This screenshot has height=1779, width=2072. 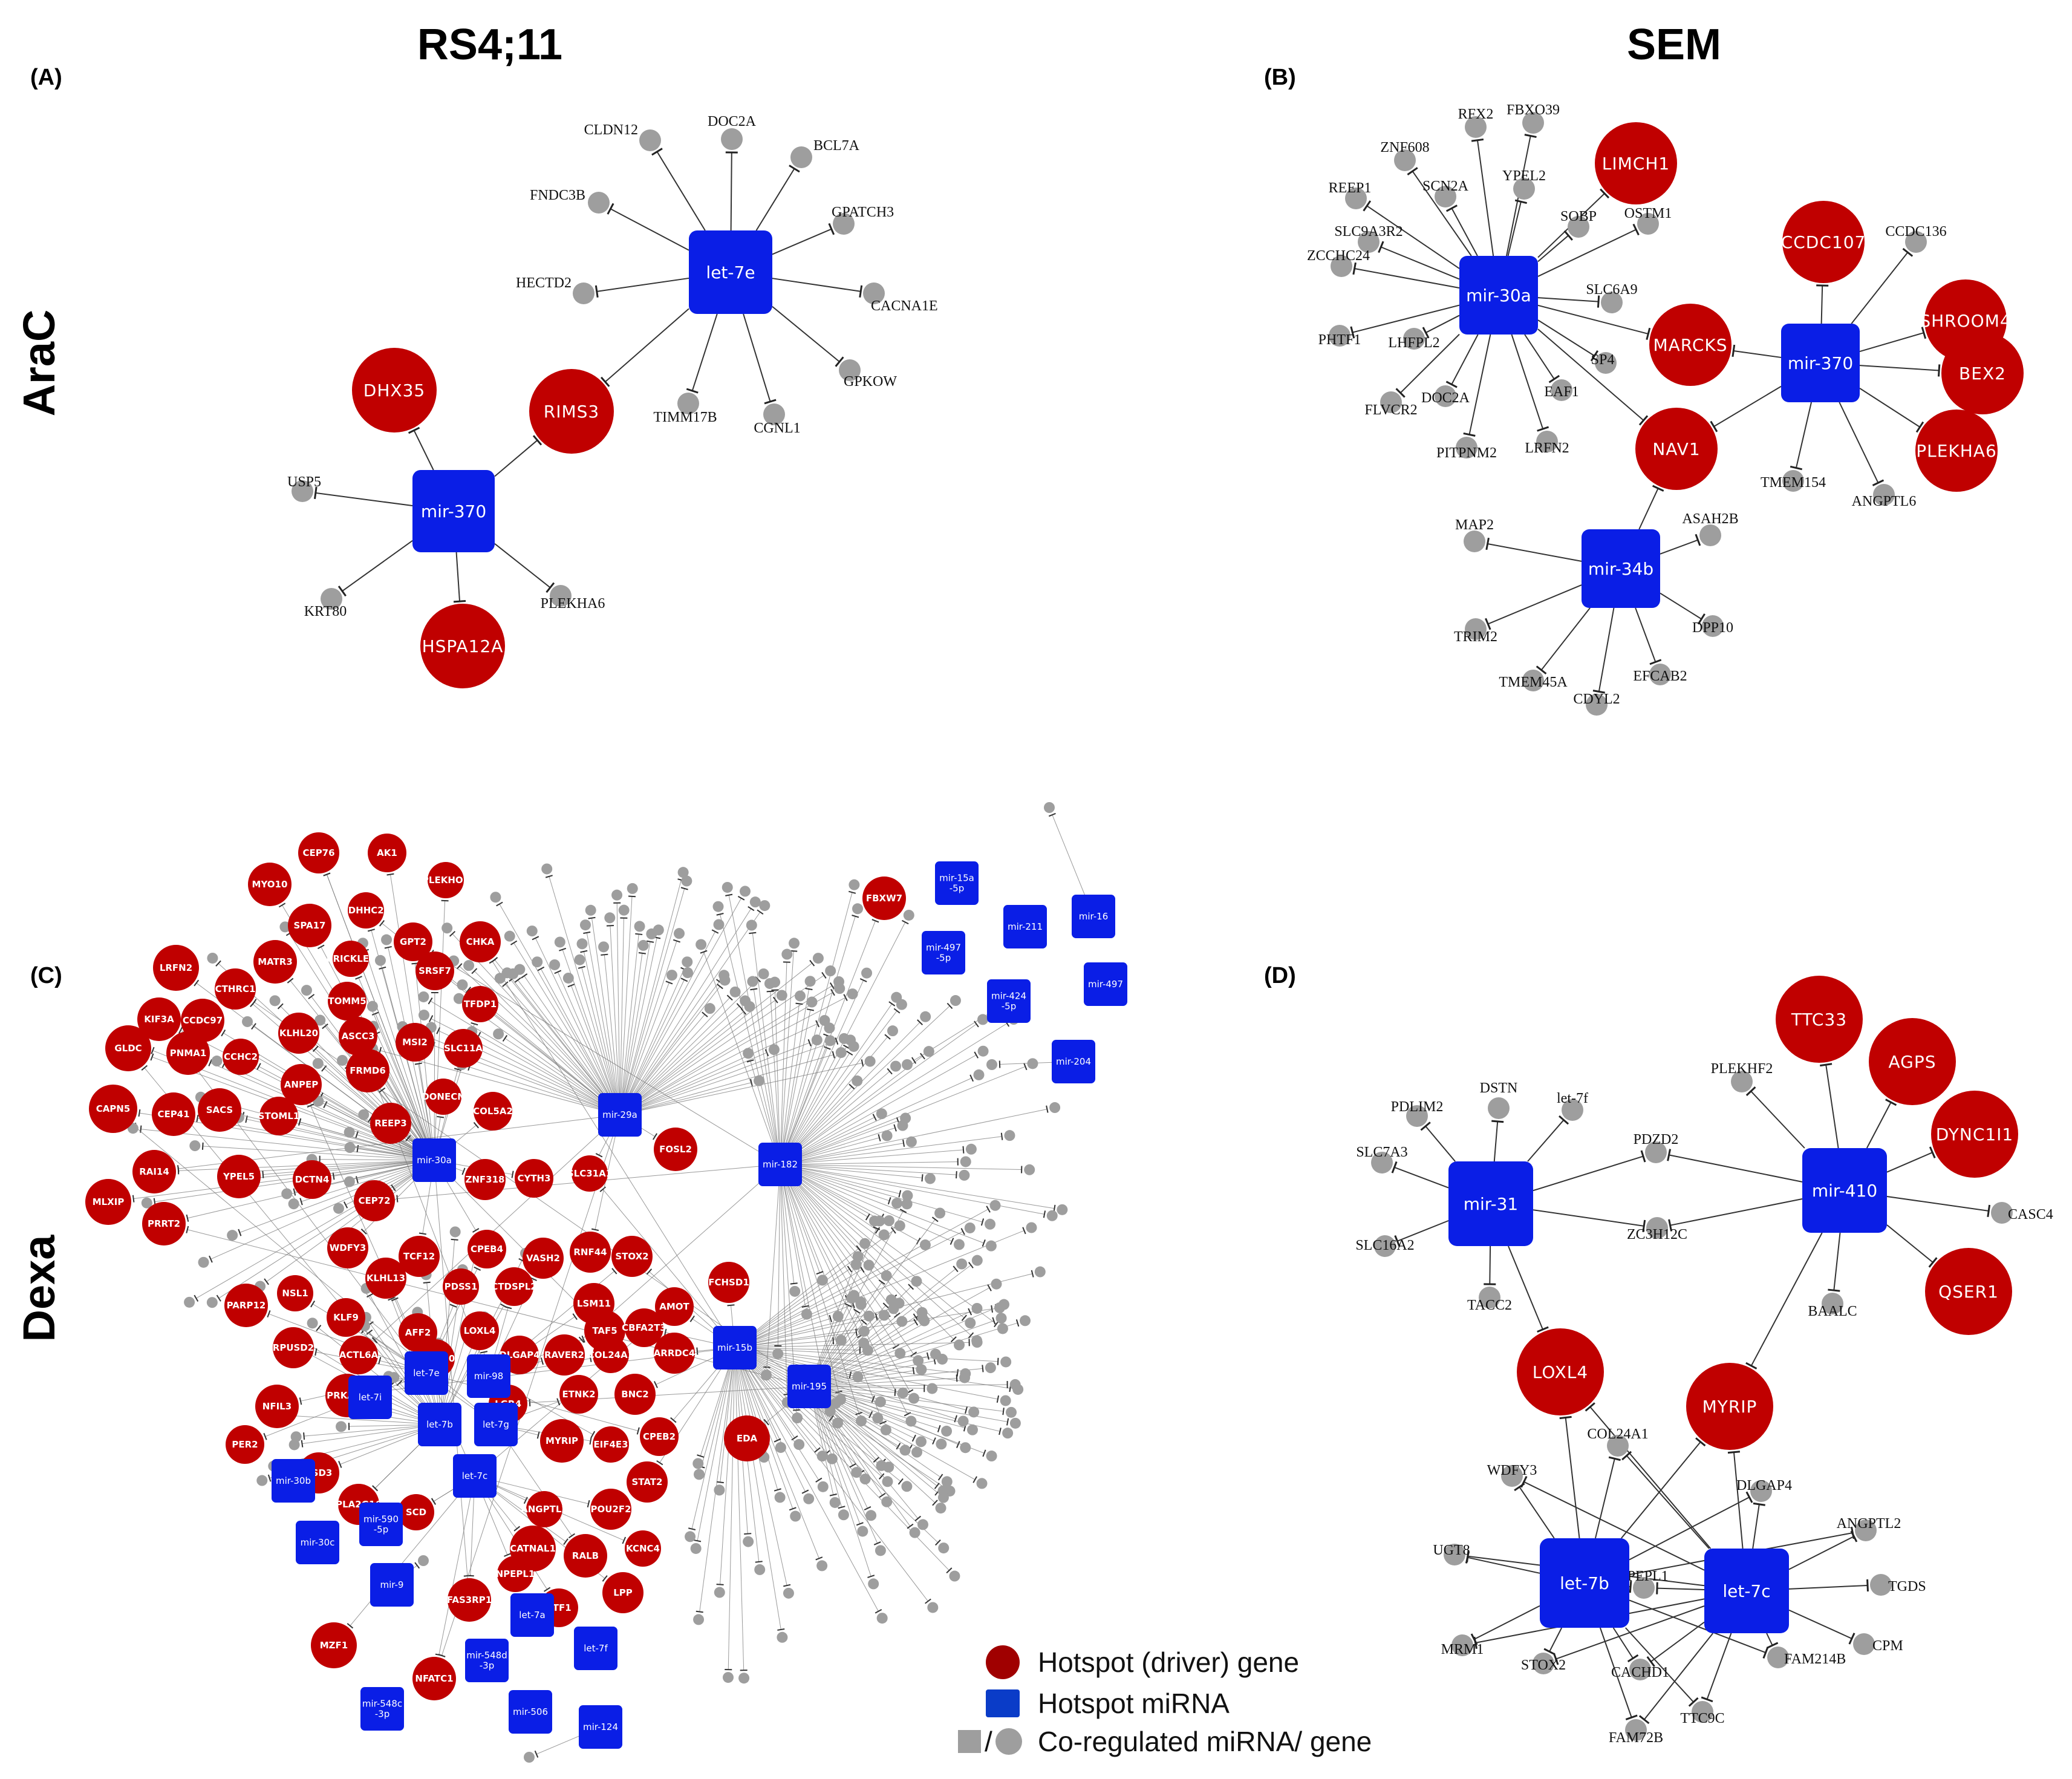 I want to click on coreg-node-gpatch3: GPATCH3, so click(x=863, y=219).